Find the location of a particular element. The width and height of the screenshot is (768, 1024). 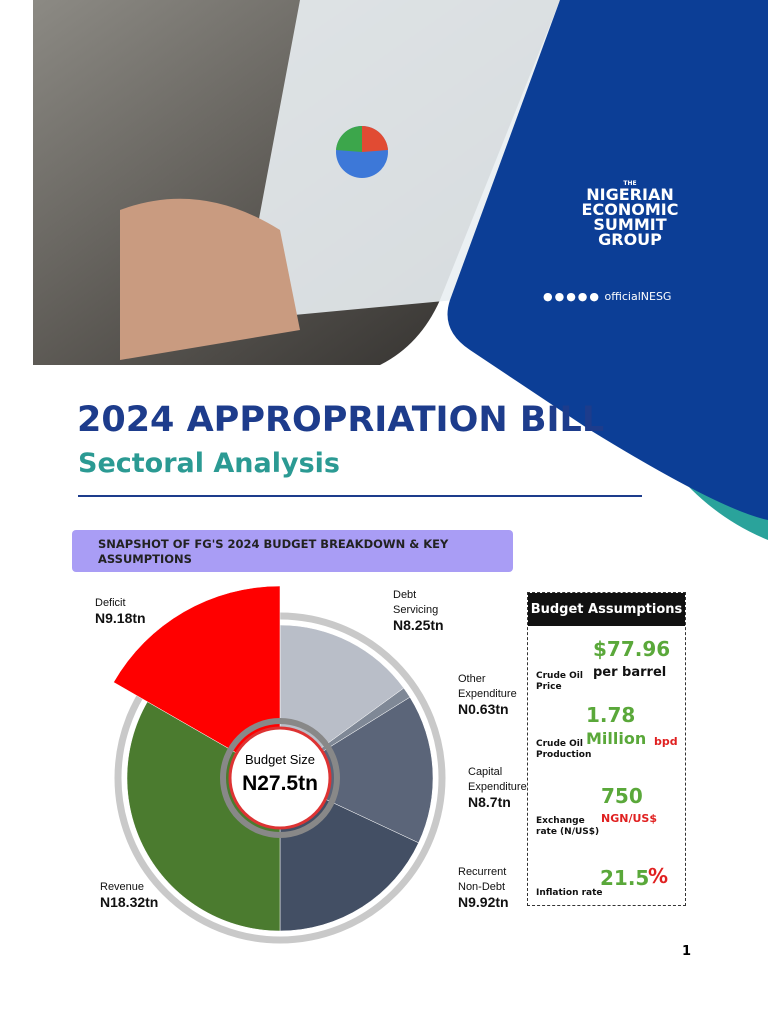

screen is located at coordinates (400, 160).